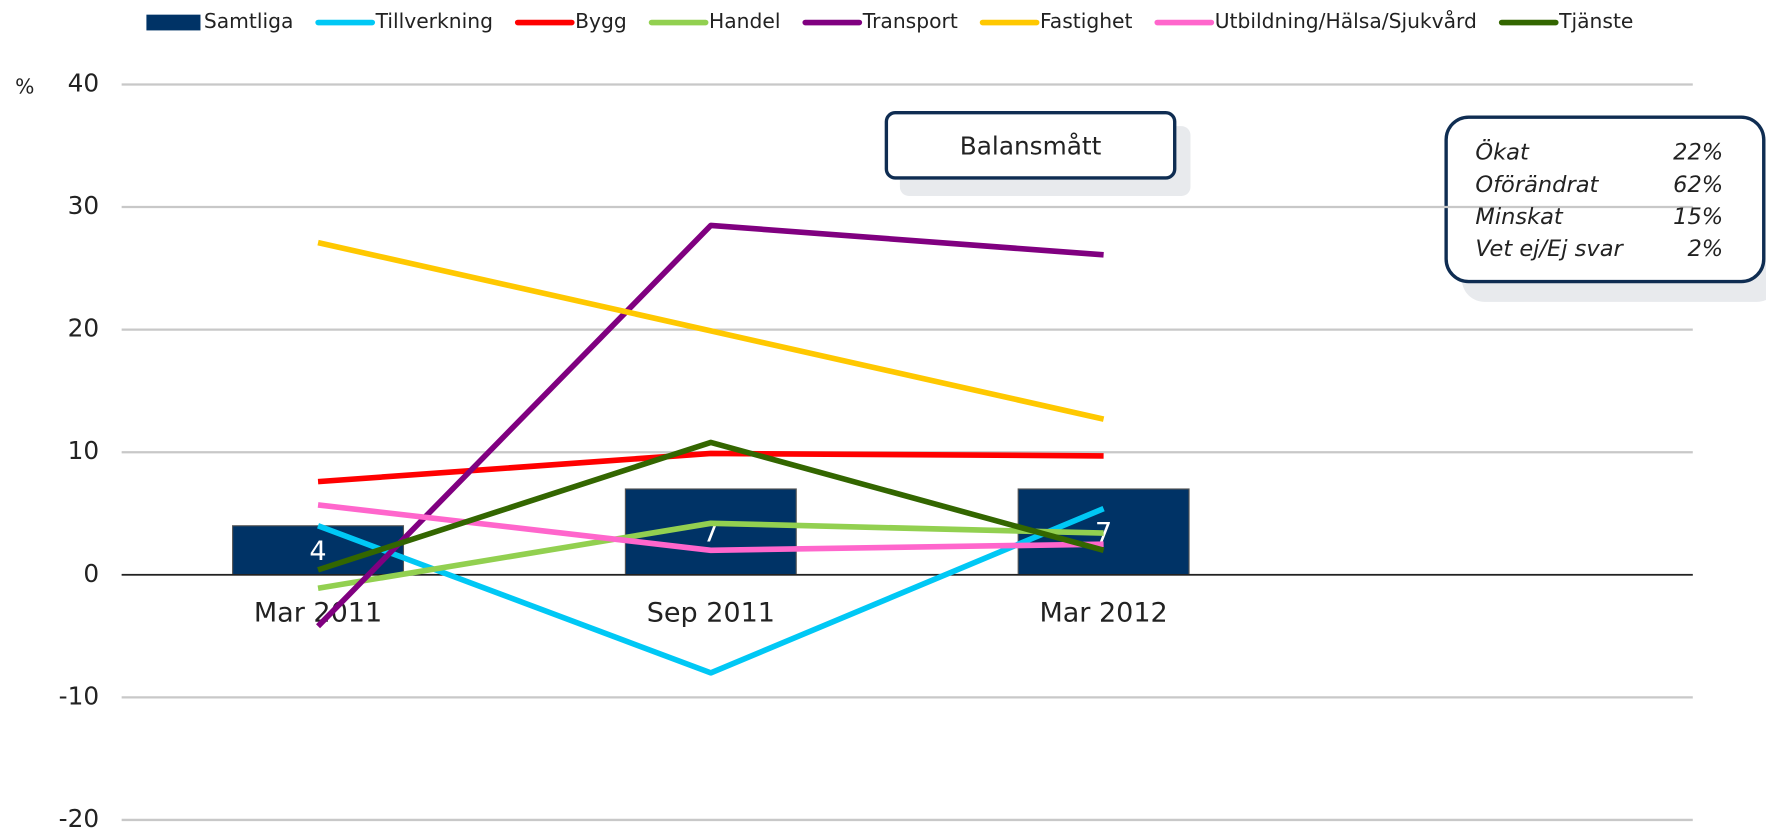  What do you see at coordinates (1705, 249) in the screenshot?
I see `info-value: 2%` at bounding box center [1705, 249].